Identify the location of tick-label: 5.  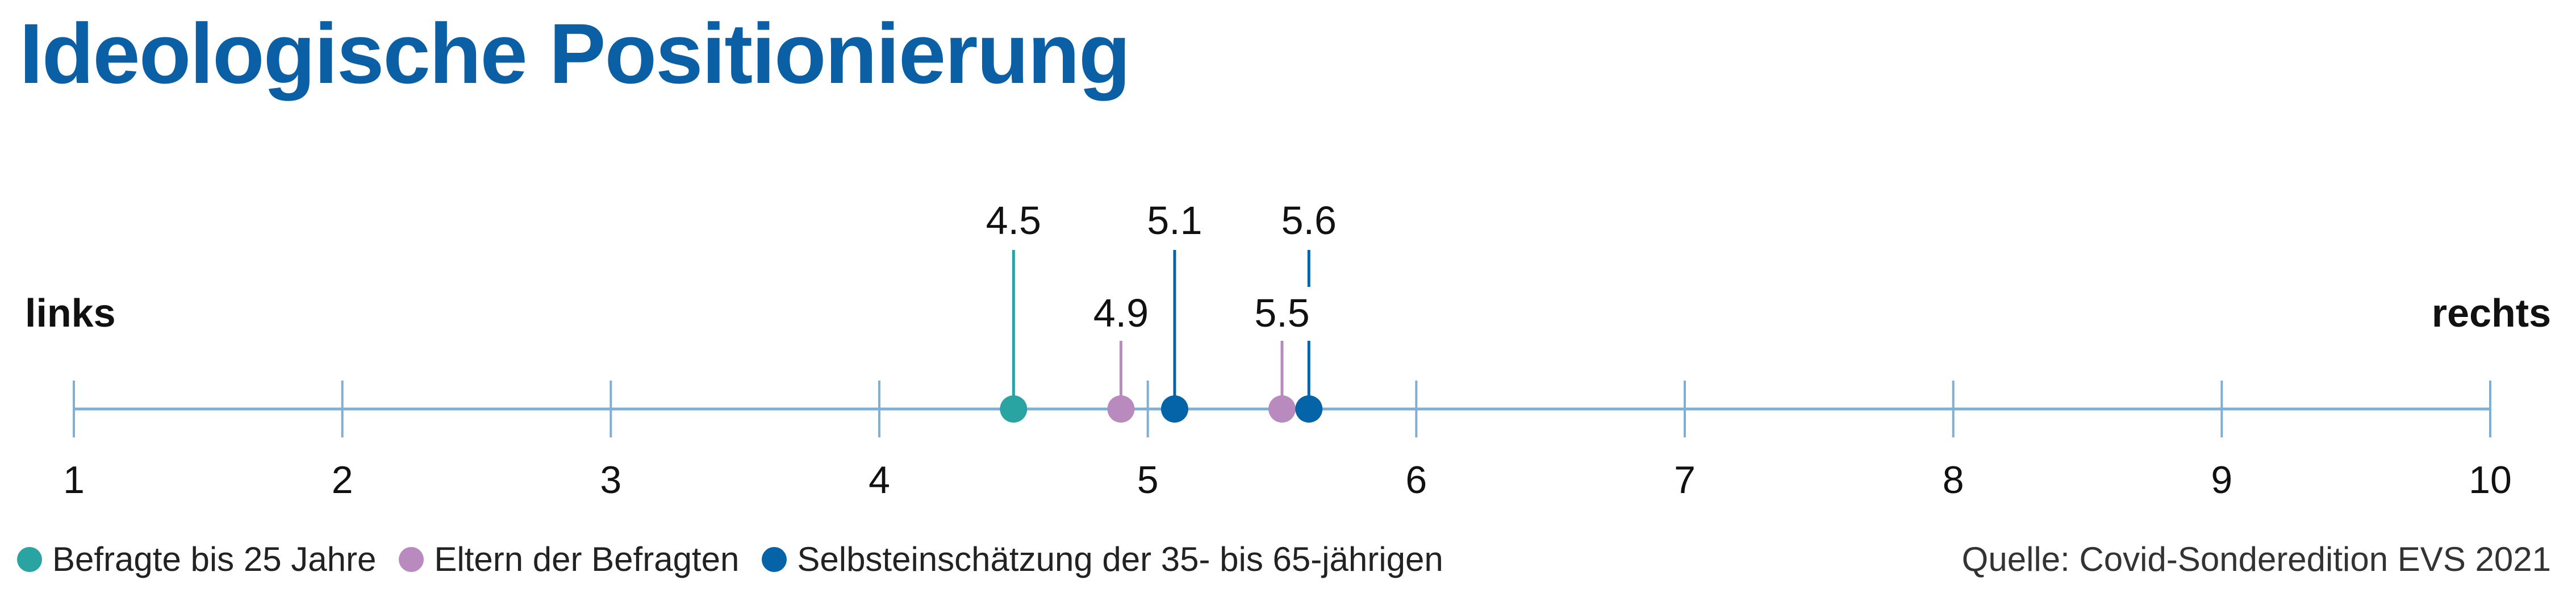
(1148, 480).